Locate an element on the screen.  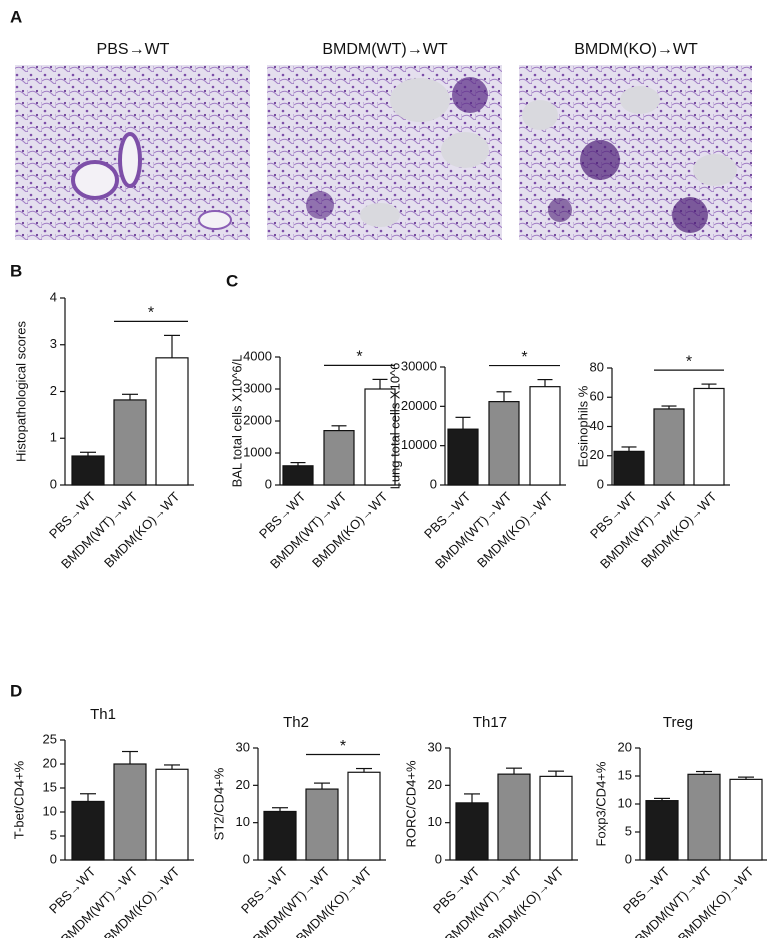
y-tick-label: 60 is located at coordinates (597, 396).